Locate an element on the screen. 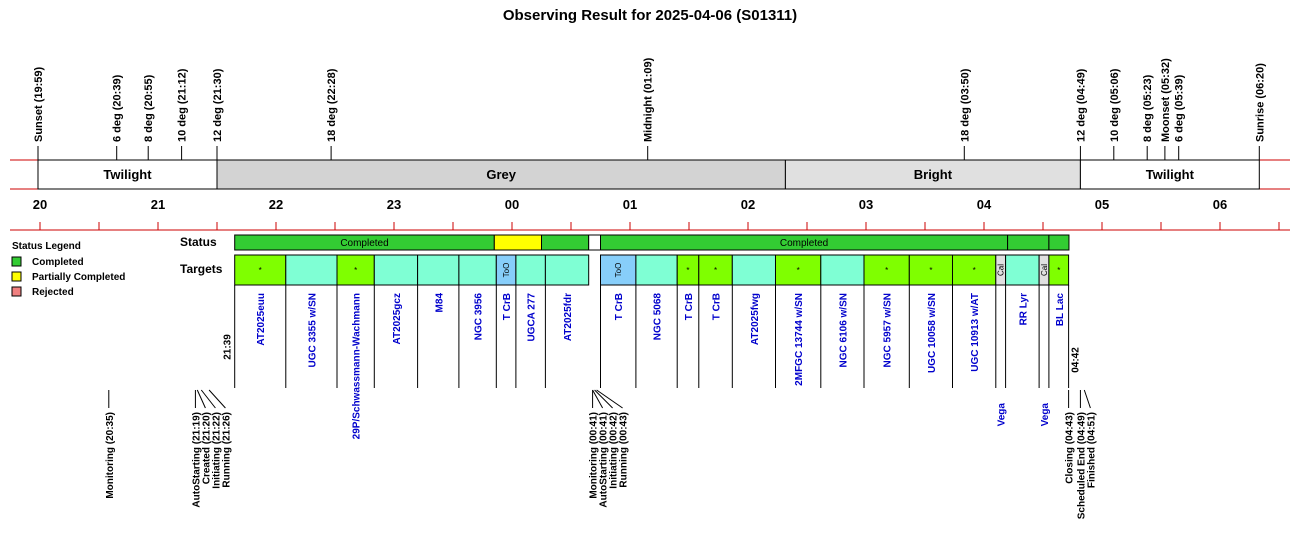 This screenshot has width=1300, height=560. log-event-created-21-20: Created (21:20) is located at coordinates (206, 448).